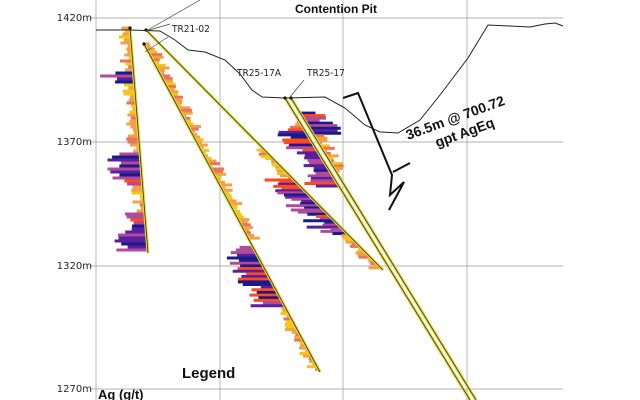 This screenshot has width=640, height=400. I want to click on leader-lines, so click(224, 49).